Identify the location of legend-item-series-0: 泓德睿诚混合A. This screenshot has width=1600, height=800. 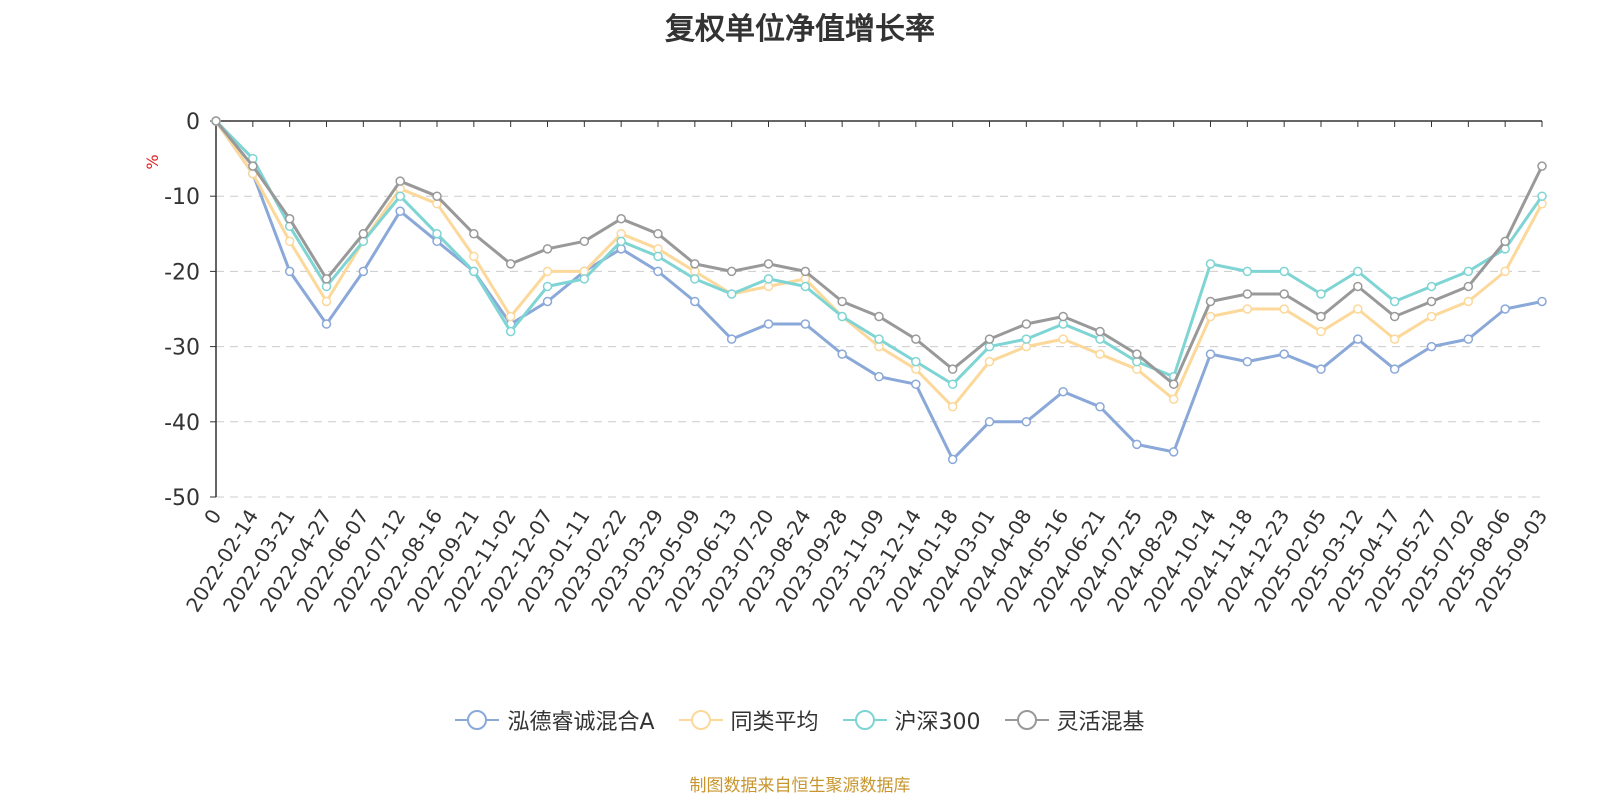
(555, 720).